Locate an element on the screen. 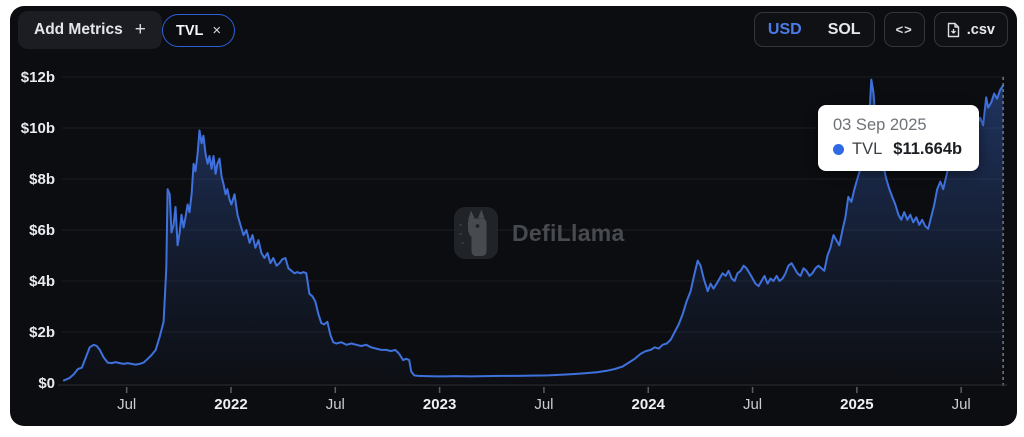 The width and height of the screenshot is (1024, 437). x-tick-label: 2025 is located at coordinates (856, 404).